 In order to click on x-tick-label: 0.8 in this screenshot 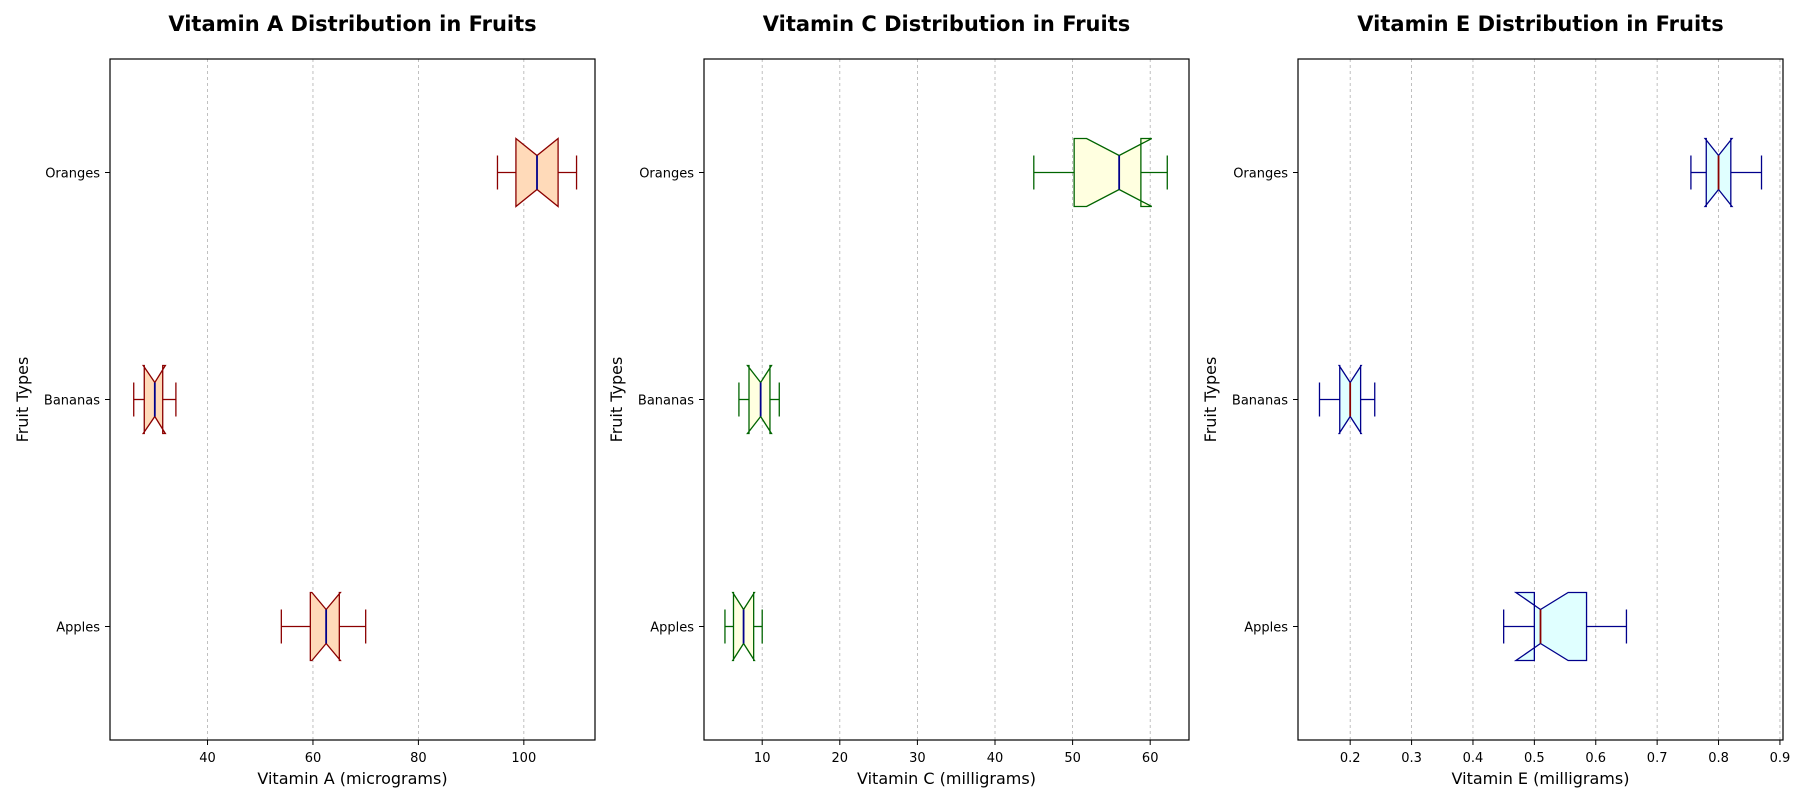, I will do `click(1718, 758)`.